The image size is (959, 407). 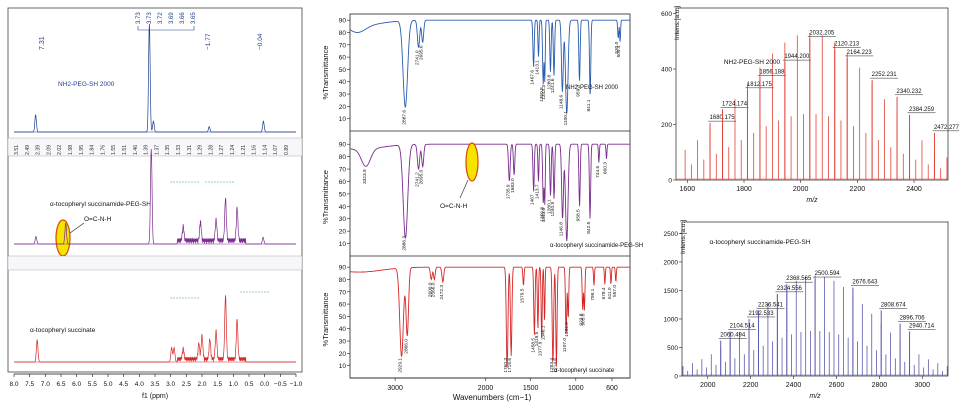 What do you see at coordinates (325, 73) in the screenshot?
I see `ftir-y-axis-label: %Transmittance` at bounding box center [325, 73].